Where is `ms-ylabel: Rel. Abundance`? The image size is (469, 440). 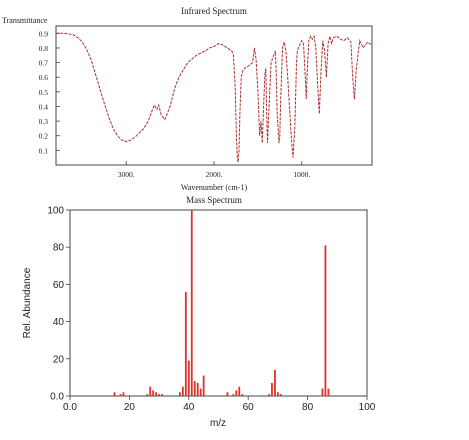
ms-ylabel: Rel. Abundance is located at coordinates (27, 302).